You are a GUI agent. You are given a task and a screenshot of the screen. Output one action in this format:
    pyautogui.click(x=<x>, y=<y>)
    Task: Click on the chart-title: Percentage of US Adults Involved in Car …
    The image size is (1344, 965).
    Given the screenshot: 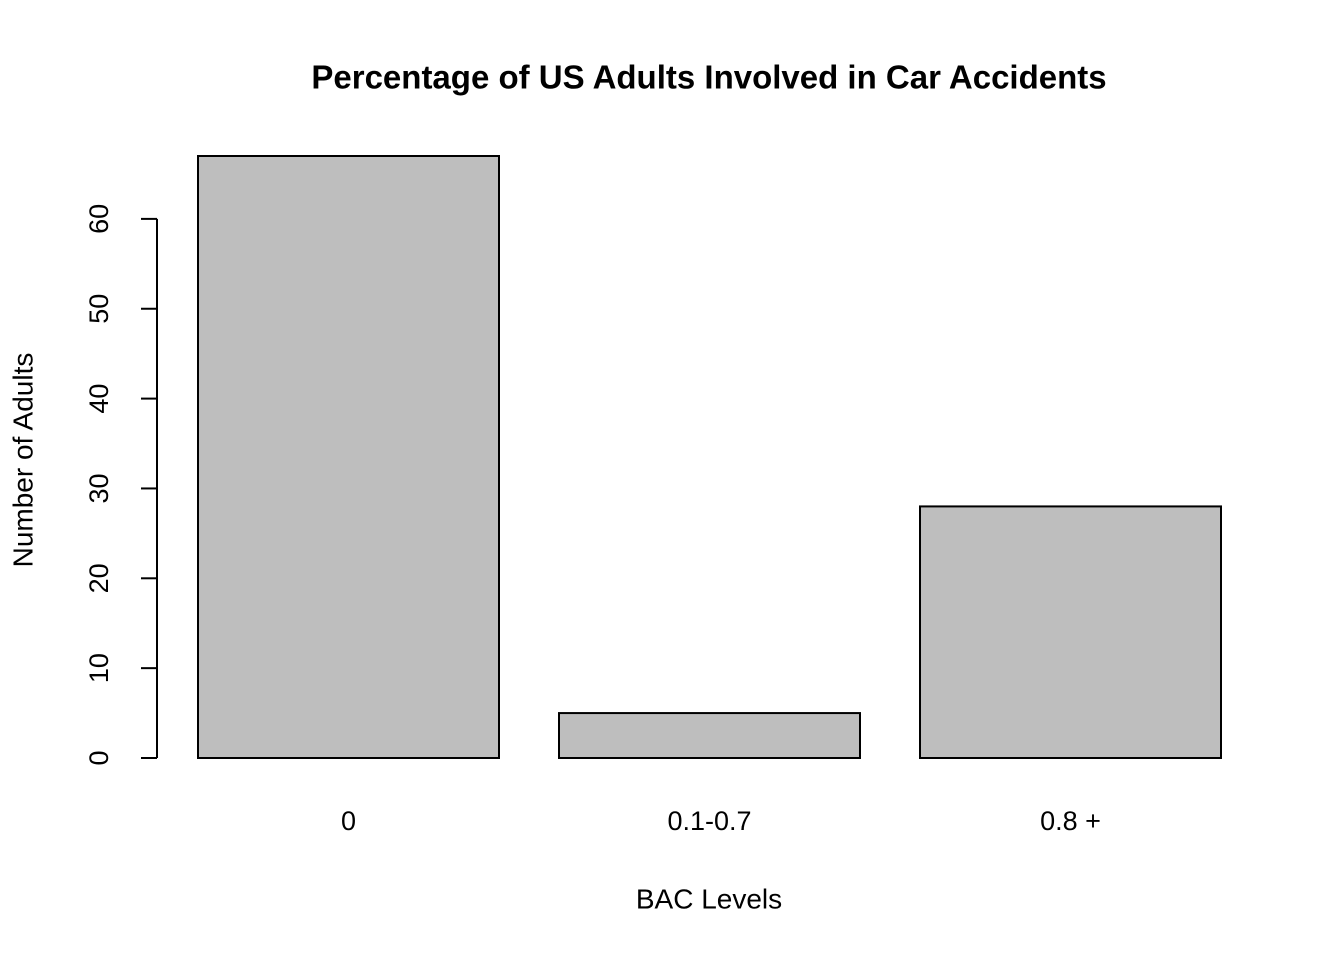 What is the action you would take?
    pyautogui.click(x=708, y=77)
    